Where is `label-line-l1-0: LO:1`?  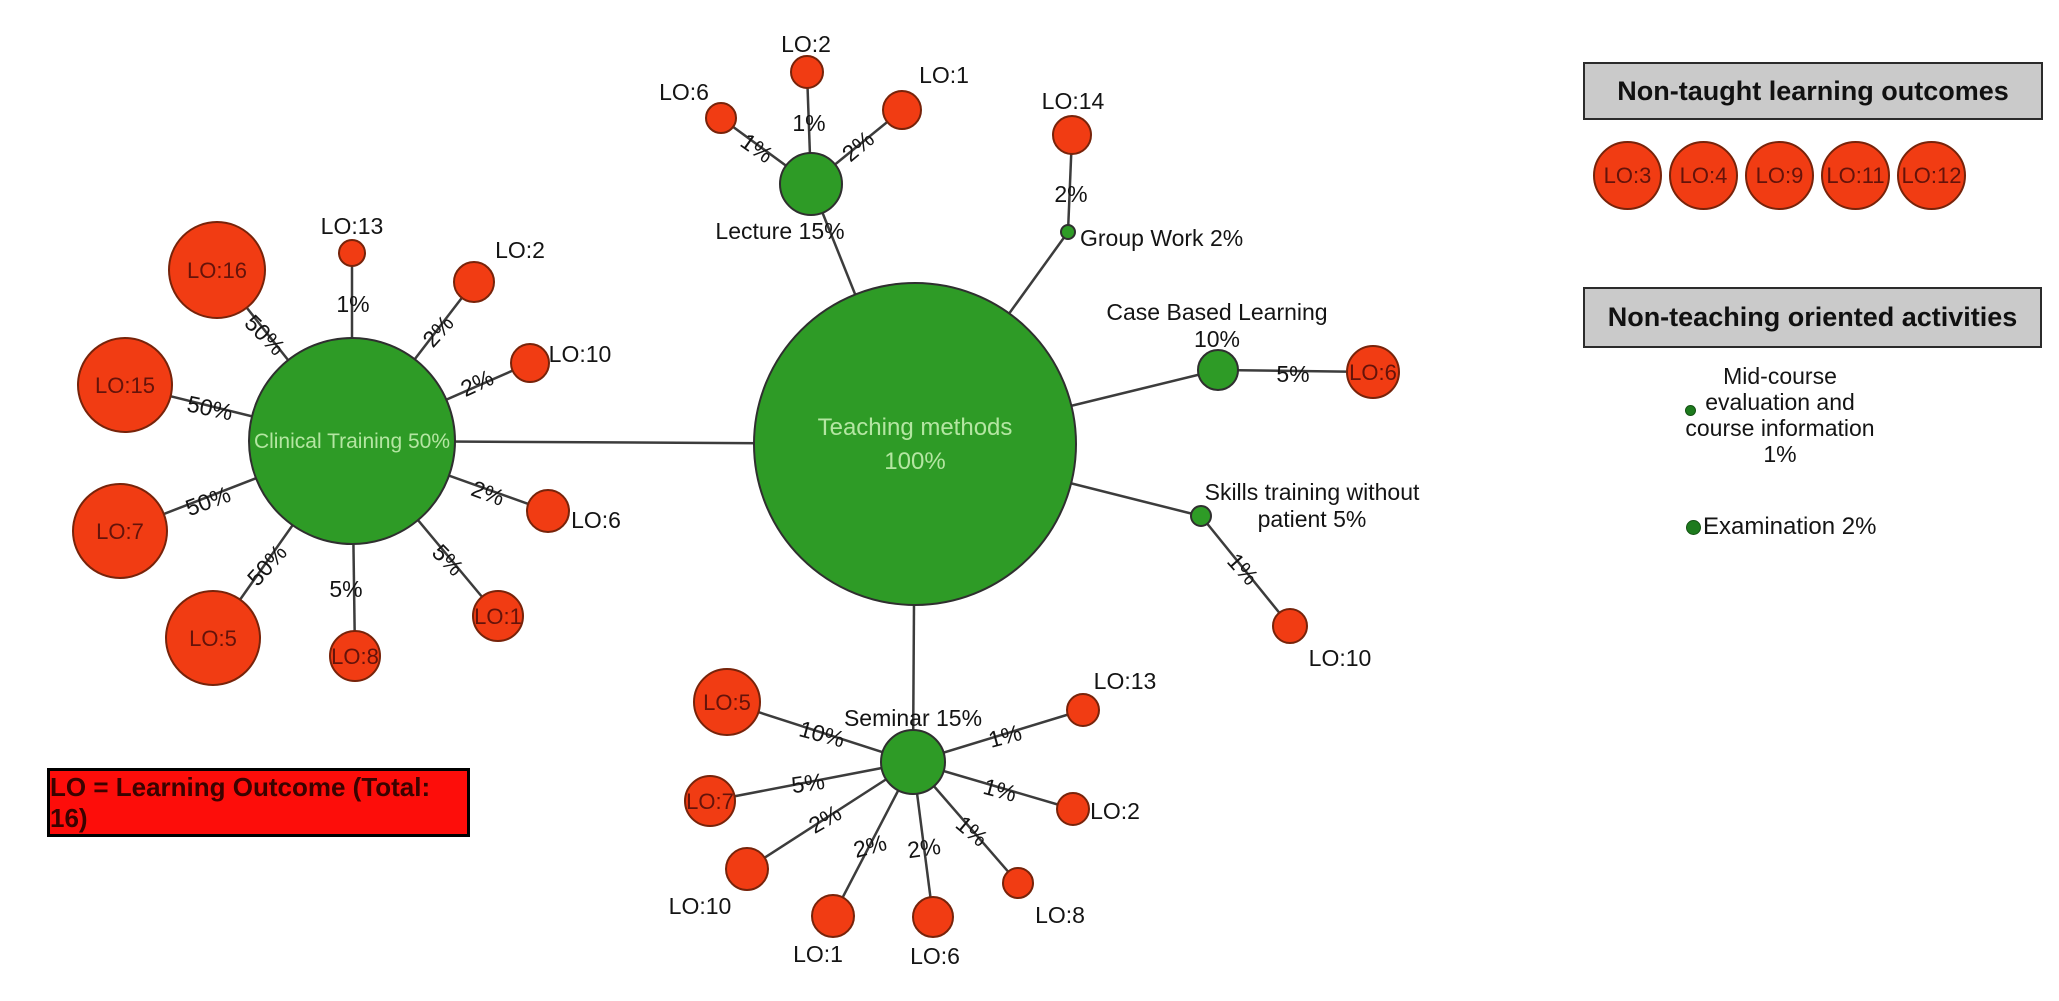 label-line-l1-0: LO:1 is located at coordinates (944, 75).